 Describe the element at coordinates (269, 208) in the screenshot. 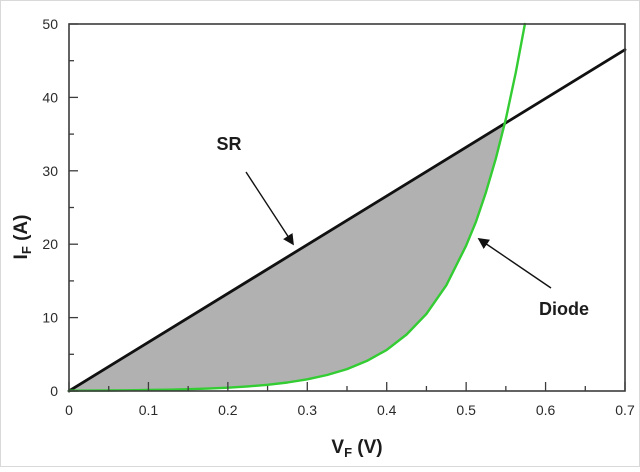

I see `annotation-arrow-sr` at that location.